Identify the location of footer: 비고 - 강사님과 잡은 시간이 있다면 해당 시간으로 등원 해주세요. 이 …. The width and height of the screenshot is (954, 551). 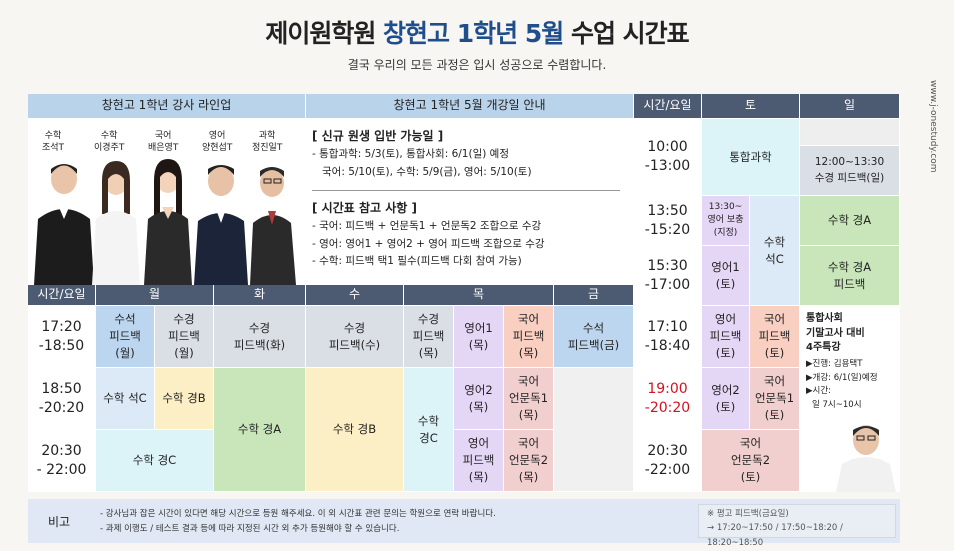
(464, 523).